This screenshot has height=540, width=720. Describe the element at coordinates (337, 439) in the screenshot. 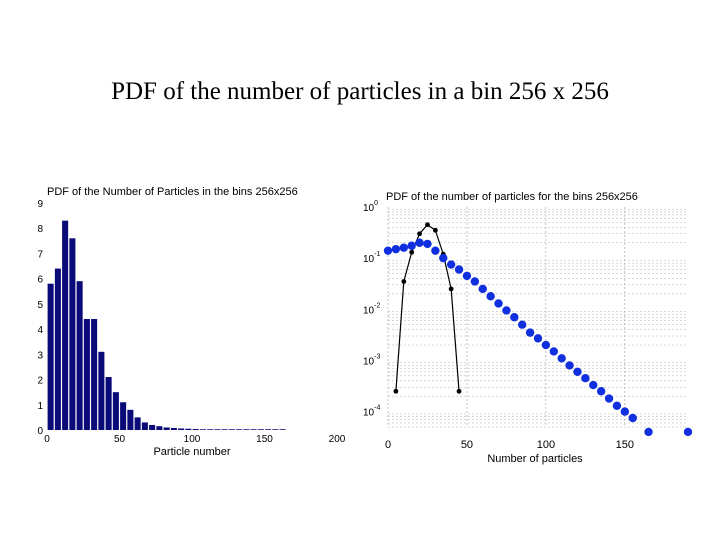

I see `histogram-xtick-label: 200` at that location.